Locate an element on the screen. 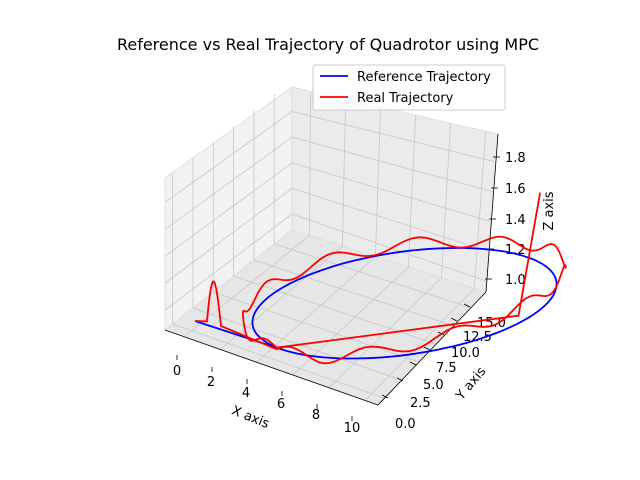  x-tick-label: 2 is located at coordinates (211, 382).